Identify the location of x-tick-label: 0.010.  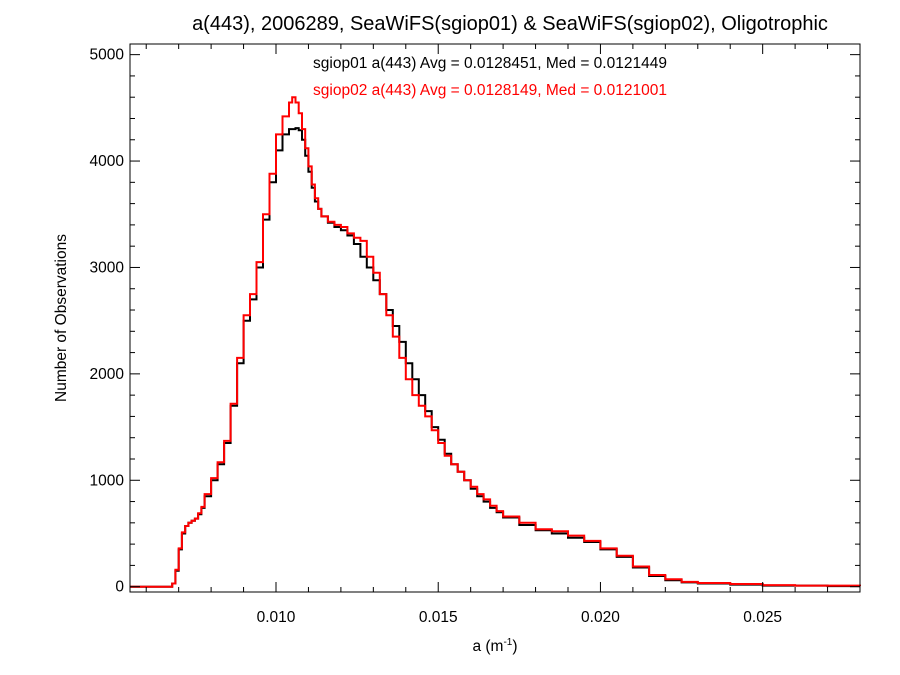
(276, 617).